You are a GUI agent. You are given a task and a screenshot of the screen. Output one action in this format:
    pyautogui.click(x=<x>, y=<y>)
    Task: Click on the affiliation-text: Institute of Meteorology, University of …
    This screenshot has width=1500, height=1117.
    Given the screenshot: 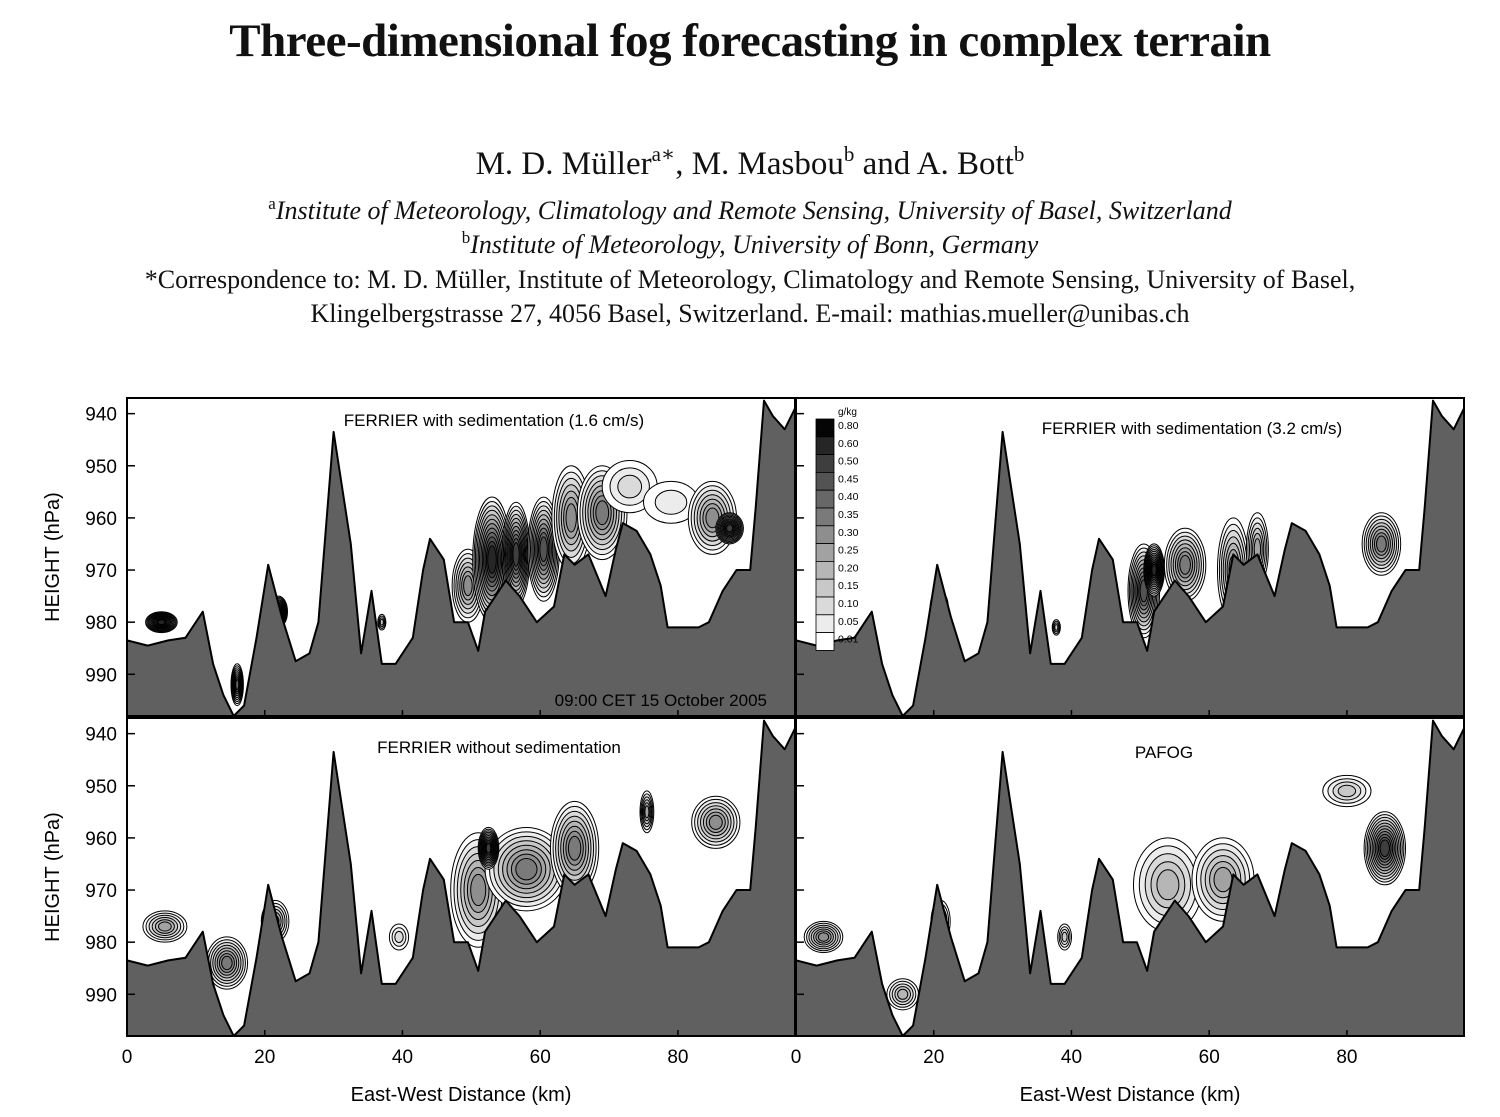 What is the action you would take?
    pyautogui.click(x=754, y=244)
    